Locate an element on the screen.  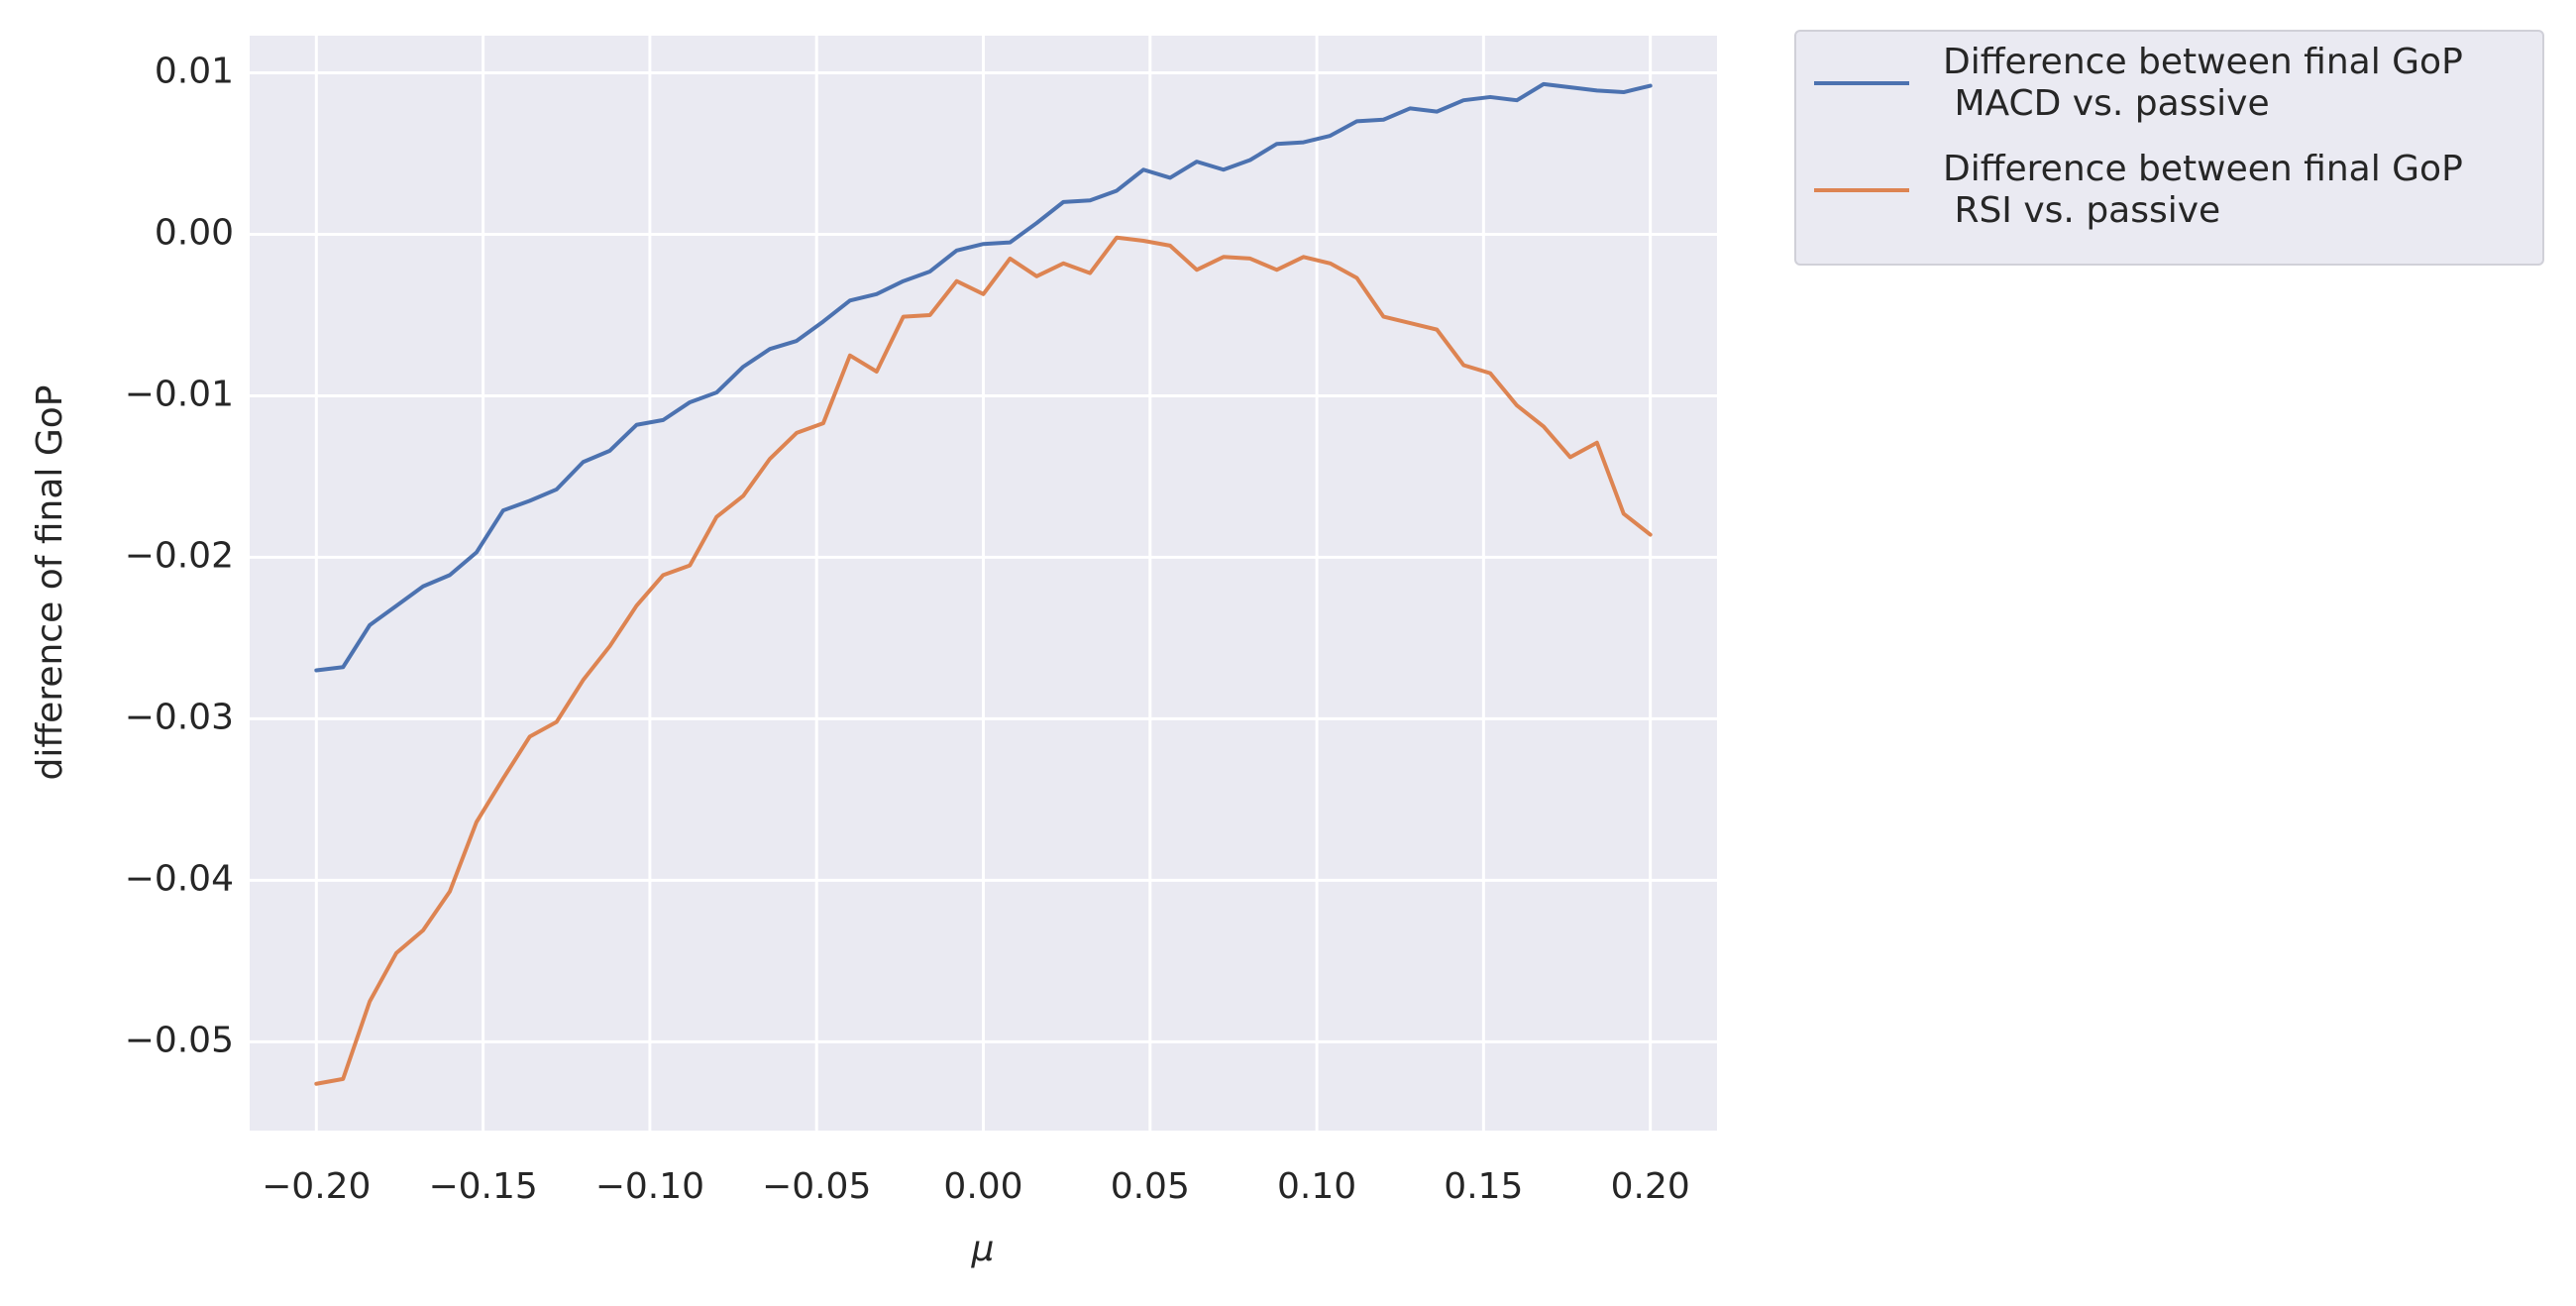
x-tick-label: −0.10 is located at coordinates (649, 1186).